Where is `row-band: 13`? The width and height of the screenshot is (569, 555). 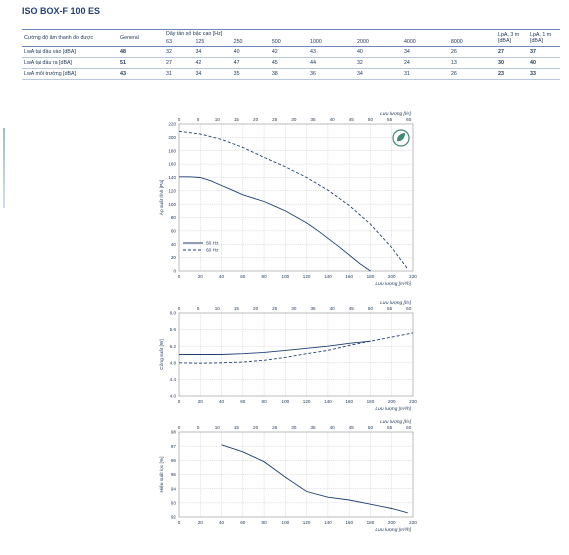
row-band: 13 is located at coordinates (472, 63).